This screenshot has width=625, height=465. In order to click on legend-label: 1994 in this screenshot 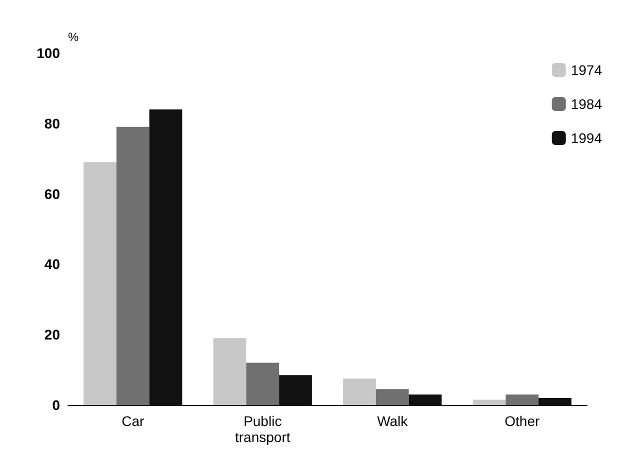, I will do `click(586, 138)`.